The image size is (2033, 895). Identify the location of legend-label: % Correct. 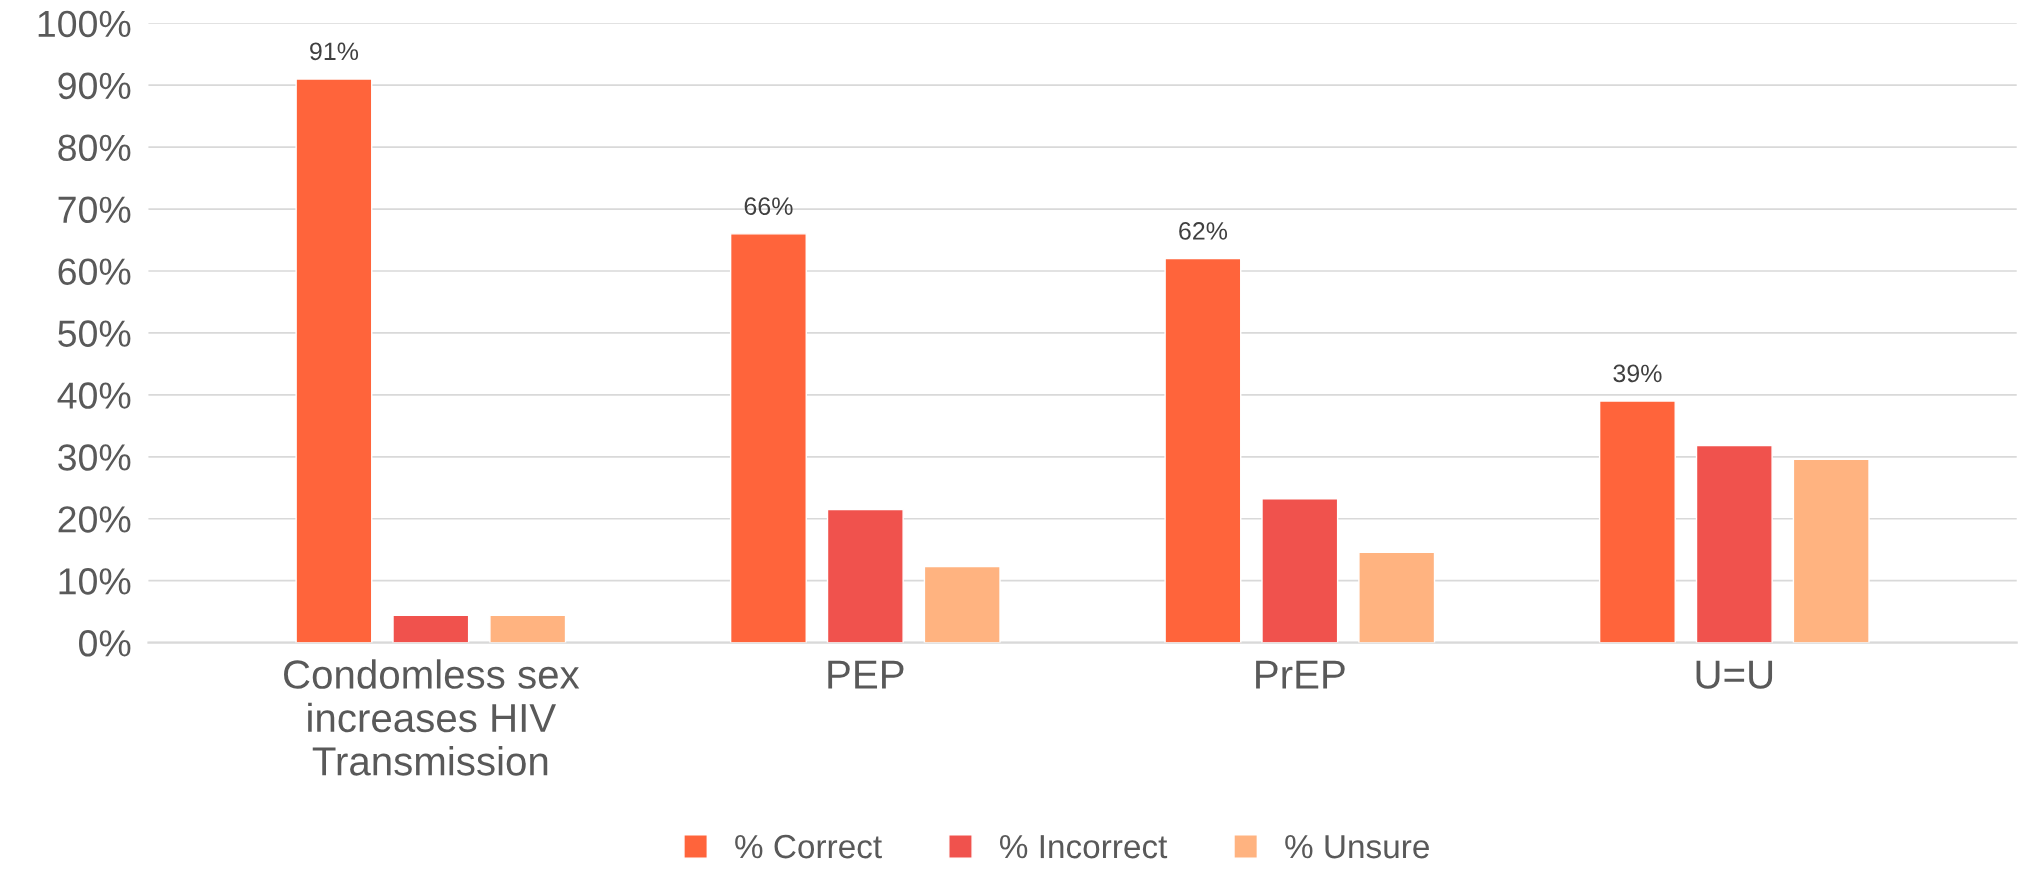
(808, 846).